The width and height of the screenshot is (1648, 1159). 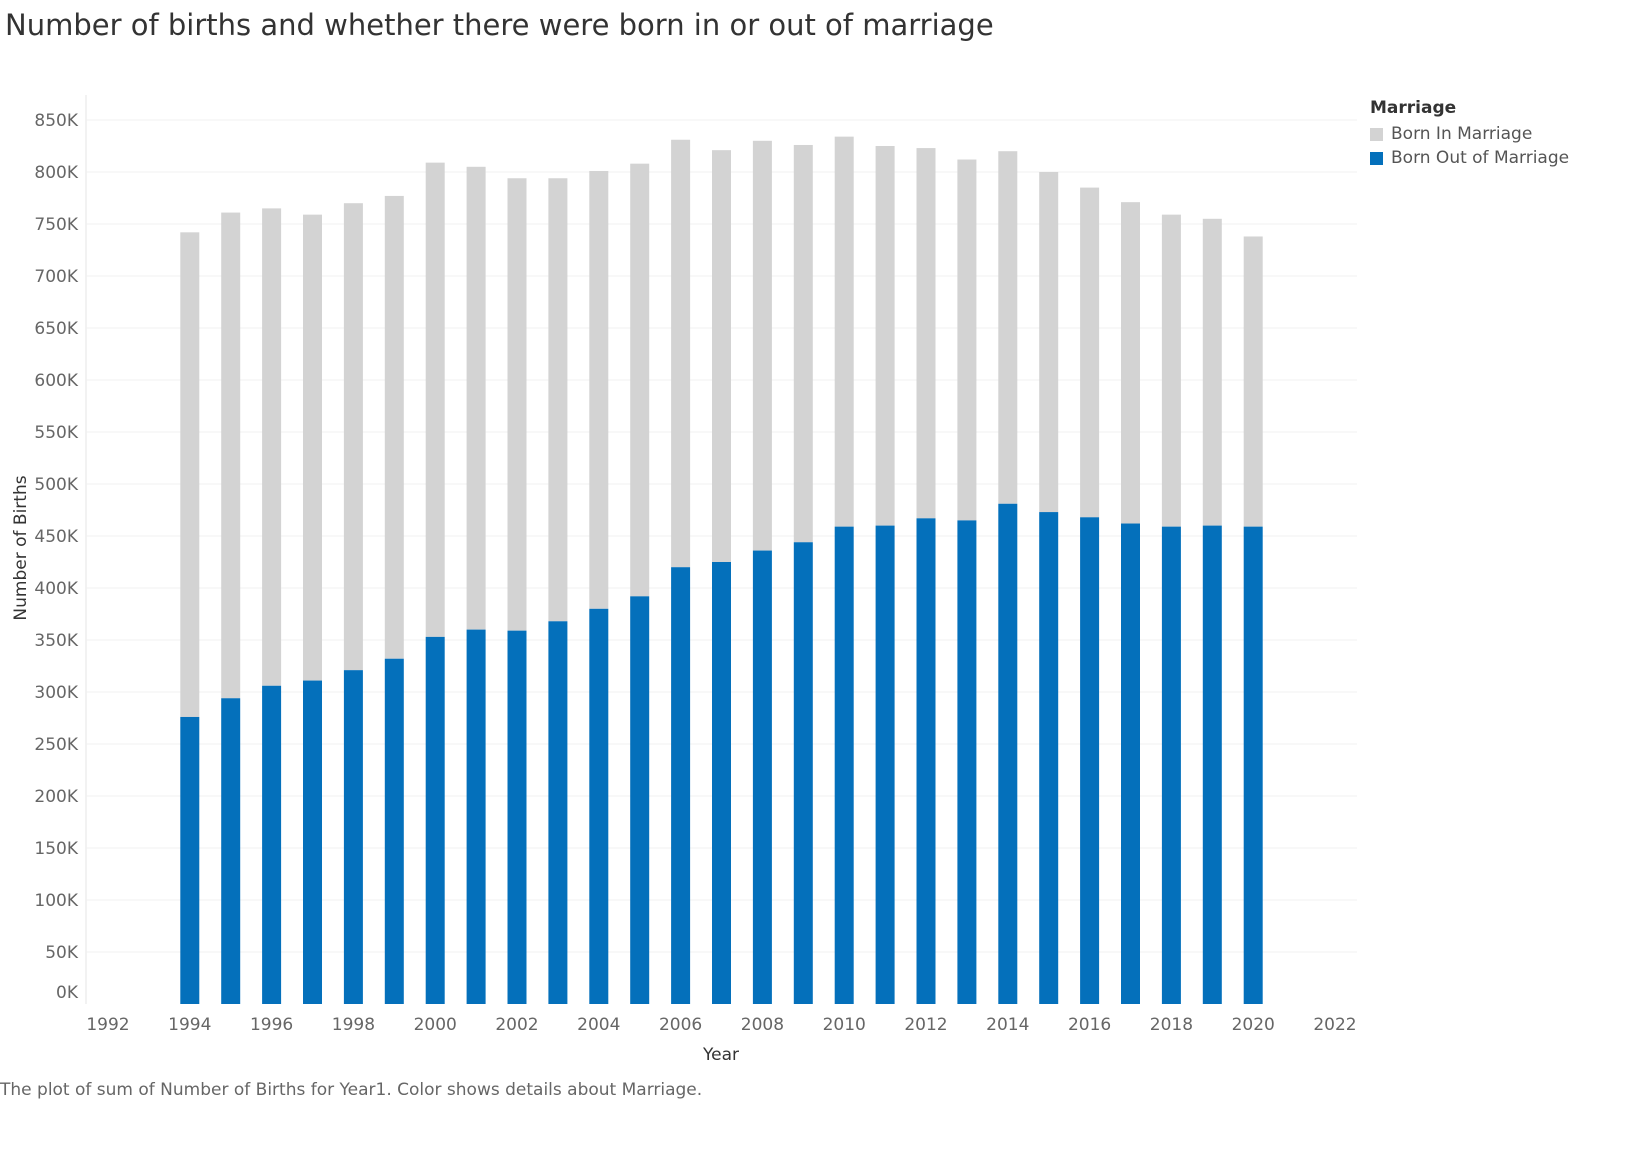 What do you see at coordinates (926, 333) in the screenshot?
I see `bar-born-in-marriage-2012` at bounding box center [926, 333].